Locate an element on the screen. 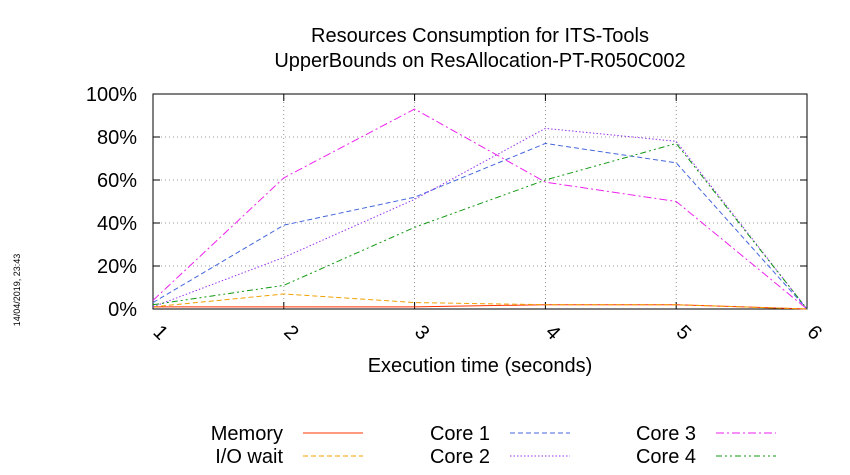 Image resolution: width=850 pixels, height=475 pixels. legend-label: Memory is located at coordinates (247, 434).